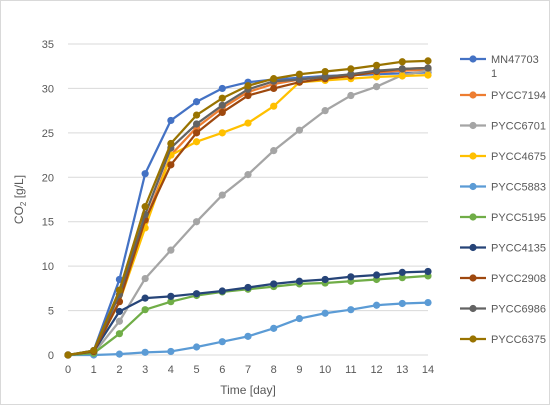  Describe the element at coordinates (19, 188) in the screenshot. I see `y-axis-title-unit: [g/L]` at that location.